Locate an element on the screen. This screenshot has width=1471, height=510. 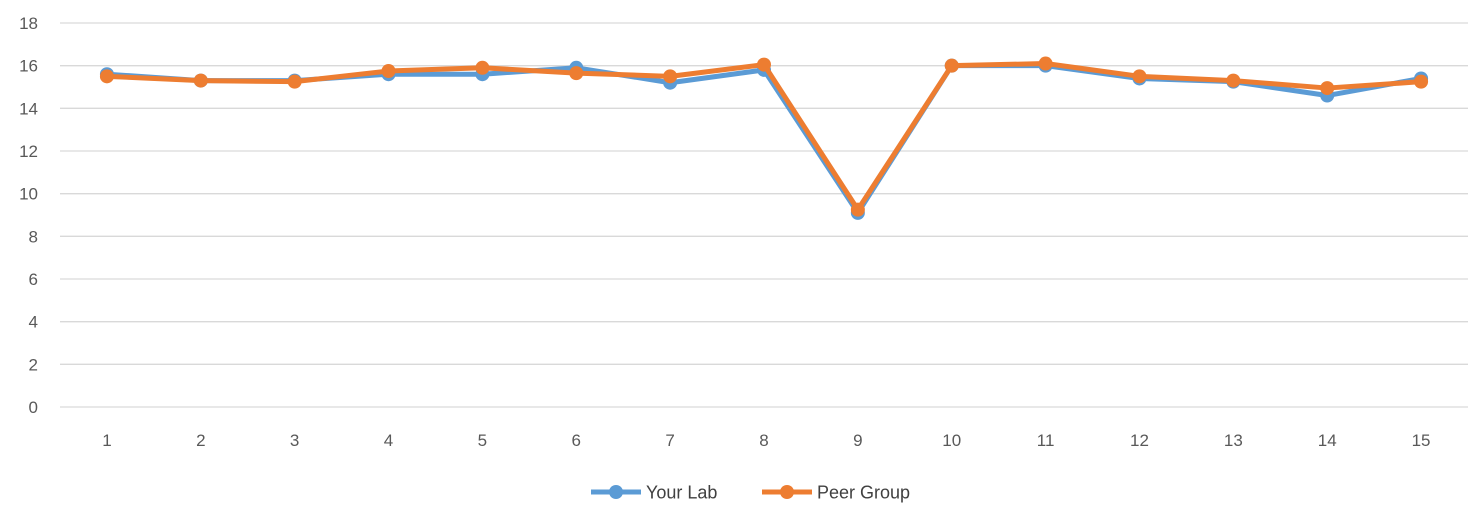
x-tick-label: 8 is located at coordinates (763, 440).